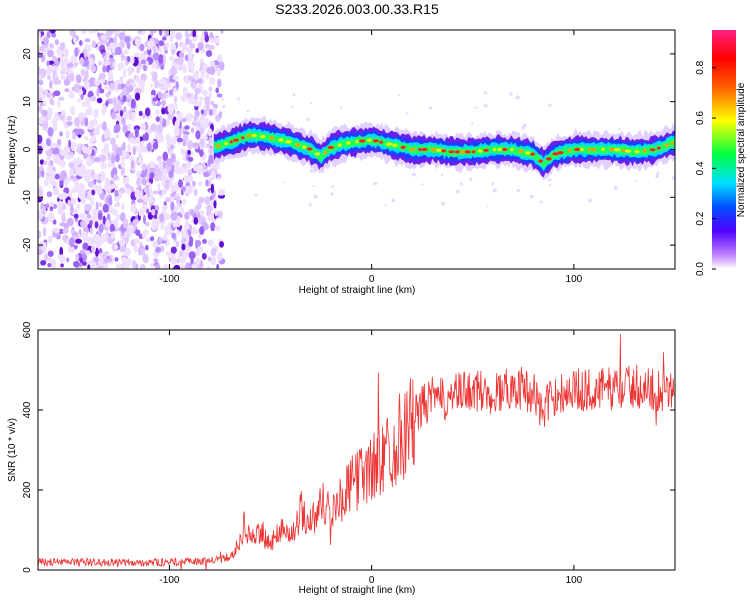 The height and width of the screenshot is (600, 750). Describe the element at coordinates (705, 168) in the screenshot. I see `colorbar-ticks: 0.0 0.2 0.4 0.6 0.8` at that location.